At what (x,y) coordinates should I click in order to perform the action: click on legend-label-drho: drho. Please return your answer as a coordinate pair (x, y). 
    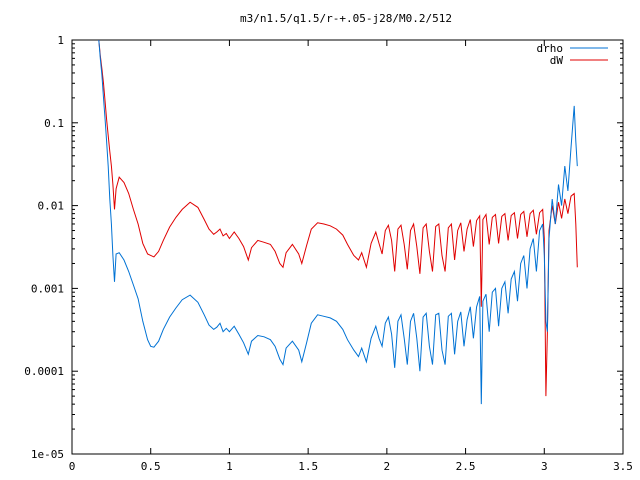
    Looking at the image, I should click on (550, 48).